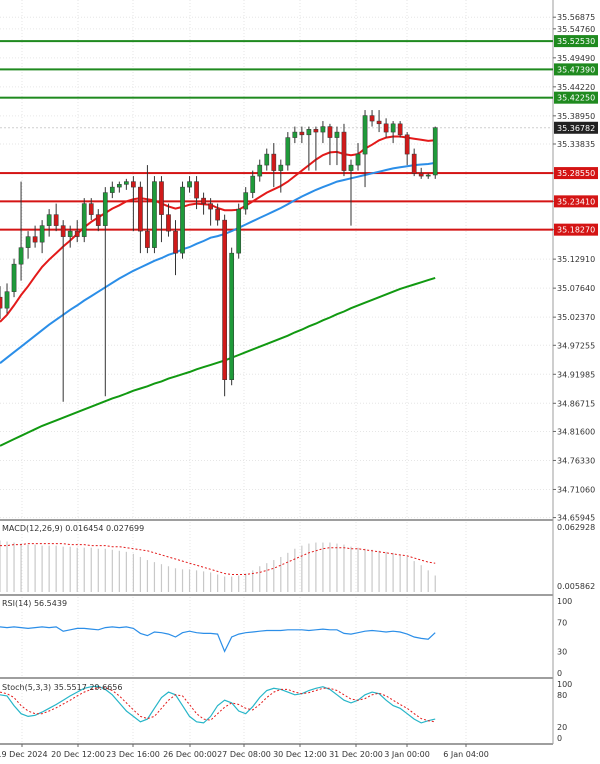 This screenshot has height=764, width=600. Describe the element at coordinates (576, 489) in the screenshot. I see `price-tick-label: 34.71060` at that location.